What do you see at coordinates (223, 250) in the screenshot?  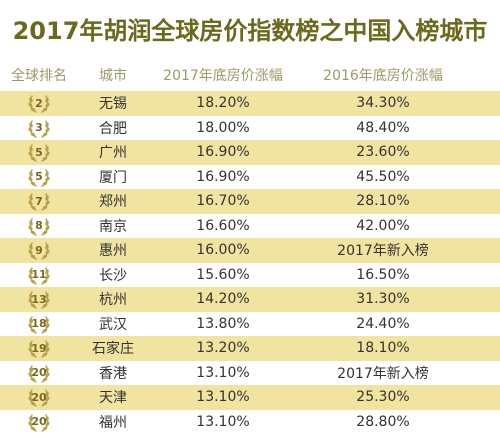 I see `growth-2017-cell: 16.00%` at bounding box center [223, 250].